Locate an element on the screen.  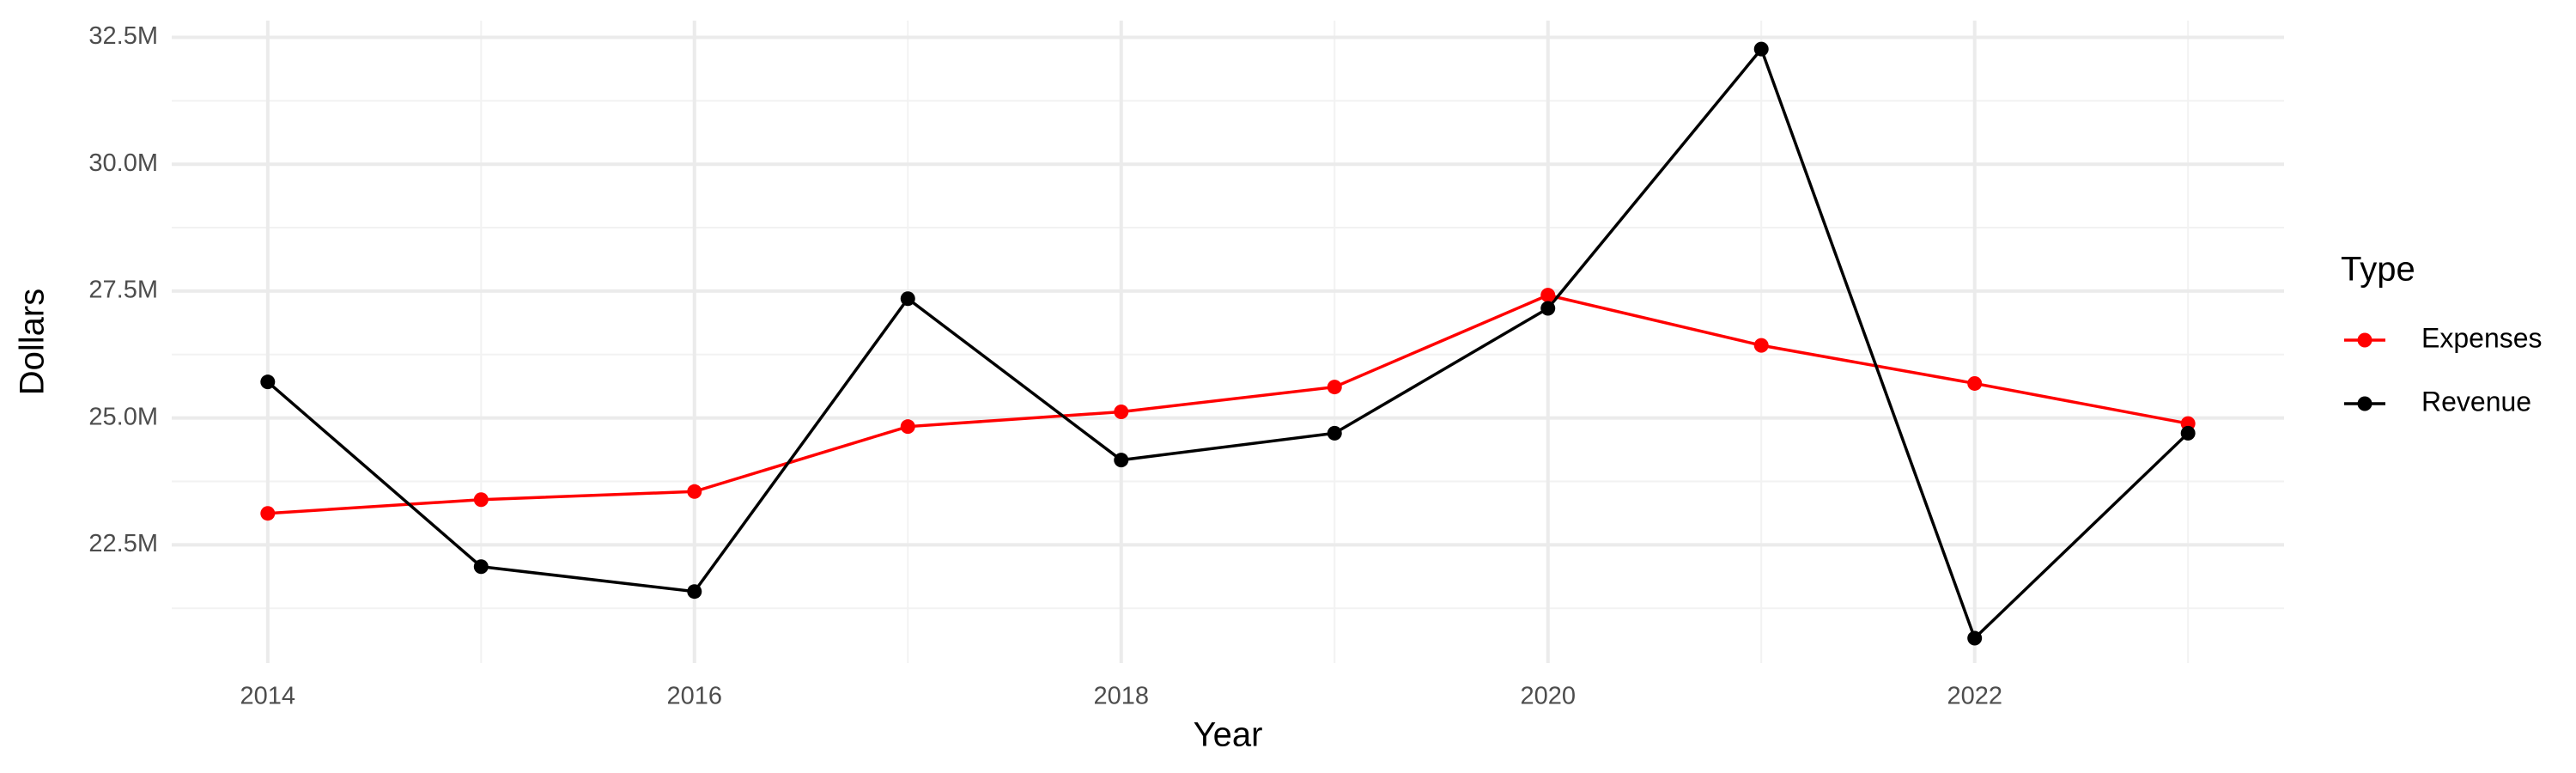
x-tick-label: 2016 is located at coordinates (695, 696).